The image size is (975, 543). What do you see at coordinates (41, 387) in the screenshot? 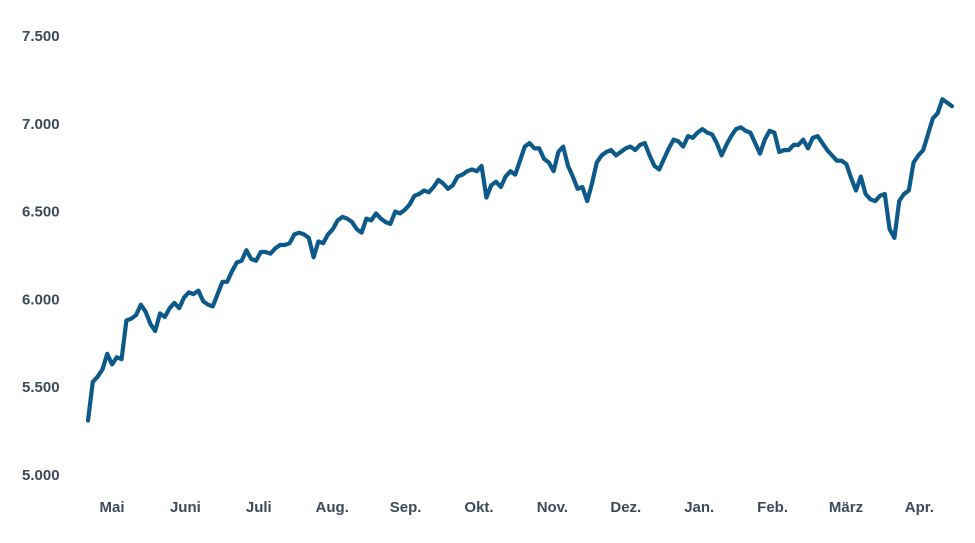
I see `y-tick-label: 5.500` at bounding box center [41, 387].